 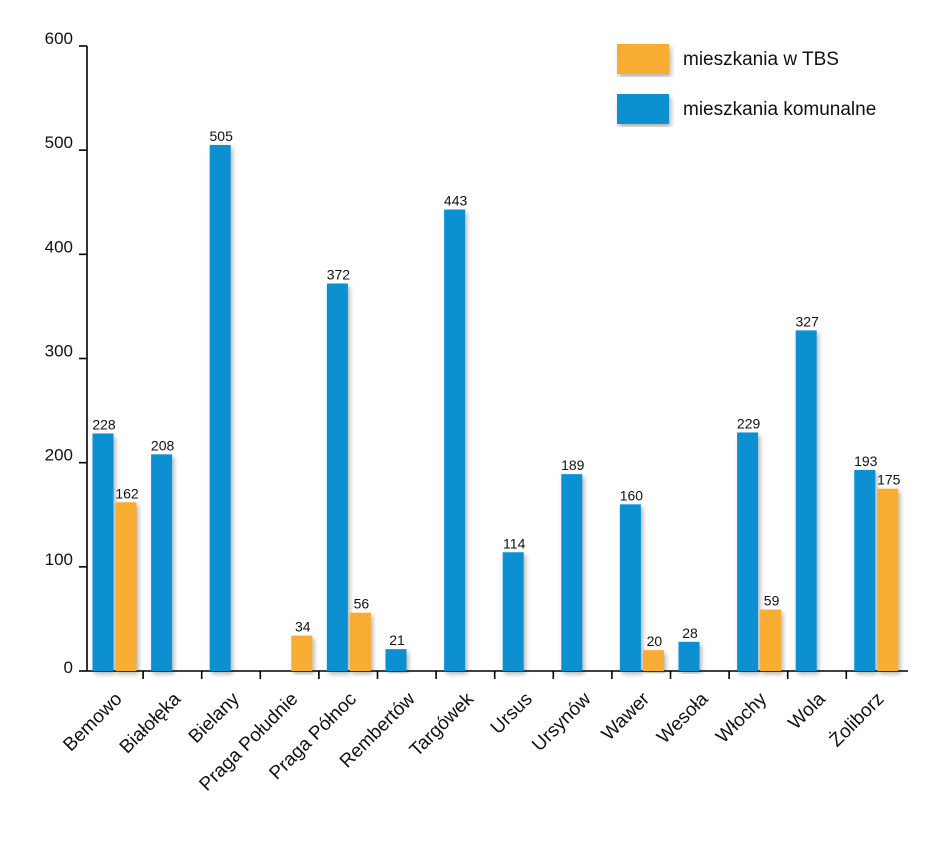 What do you see at coordinates (59, 246) in the screenshot?
I see `y-tick-label: 400` at bounding box center [59, 246].